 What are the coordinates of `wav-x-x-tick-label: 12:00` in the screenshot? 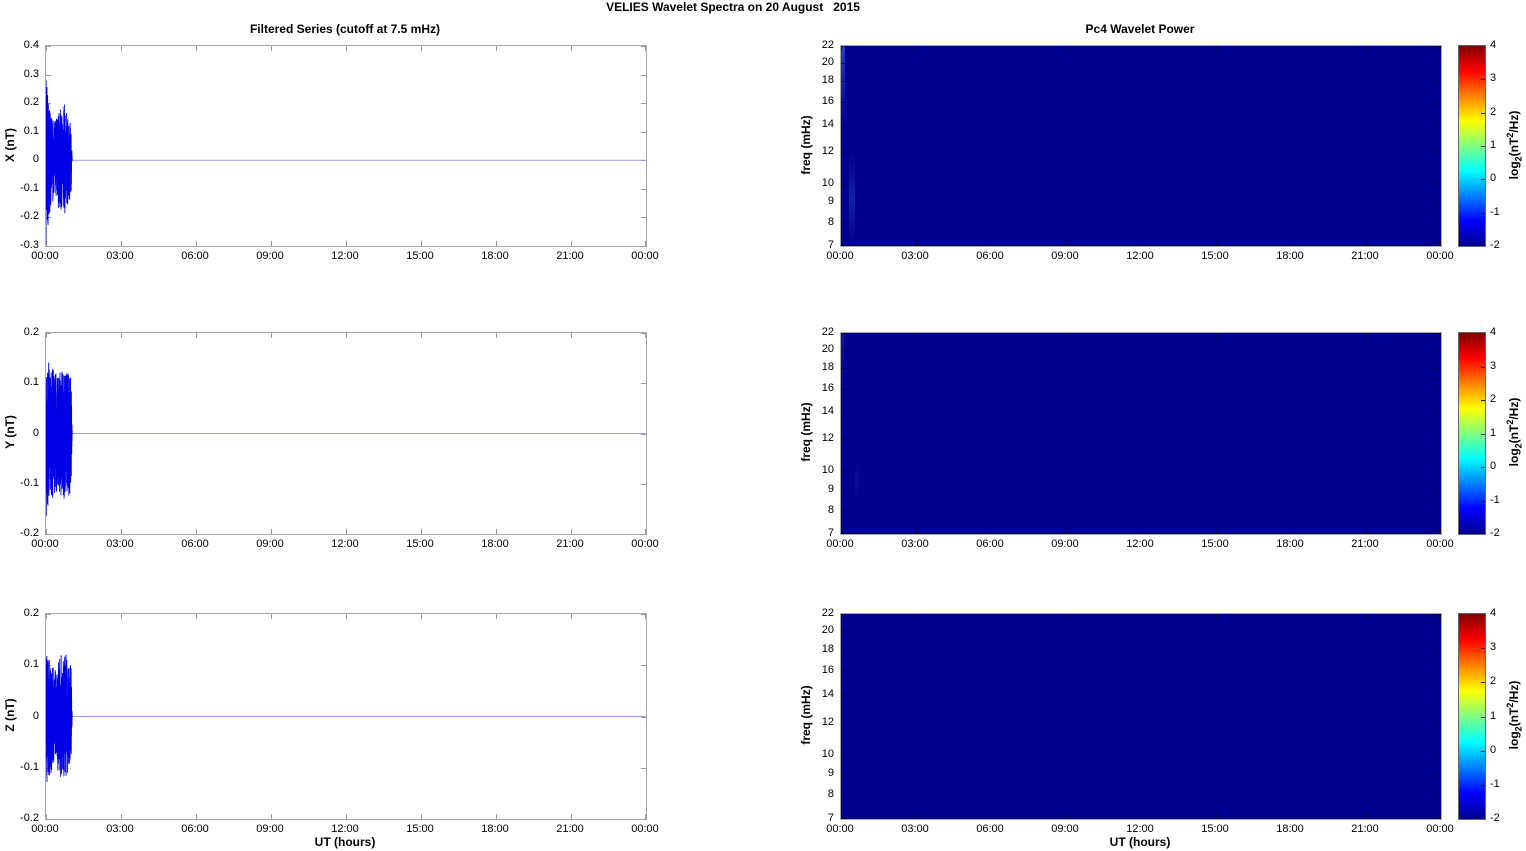 It's located at (1140, 256).